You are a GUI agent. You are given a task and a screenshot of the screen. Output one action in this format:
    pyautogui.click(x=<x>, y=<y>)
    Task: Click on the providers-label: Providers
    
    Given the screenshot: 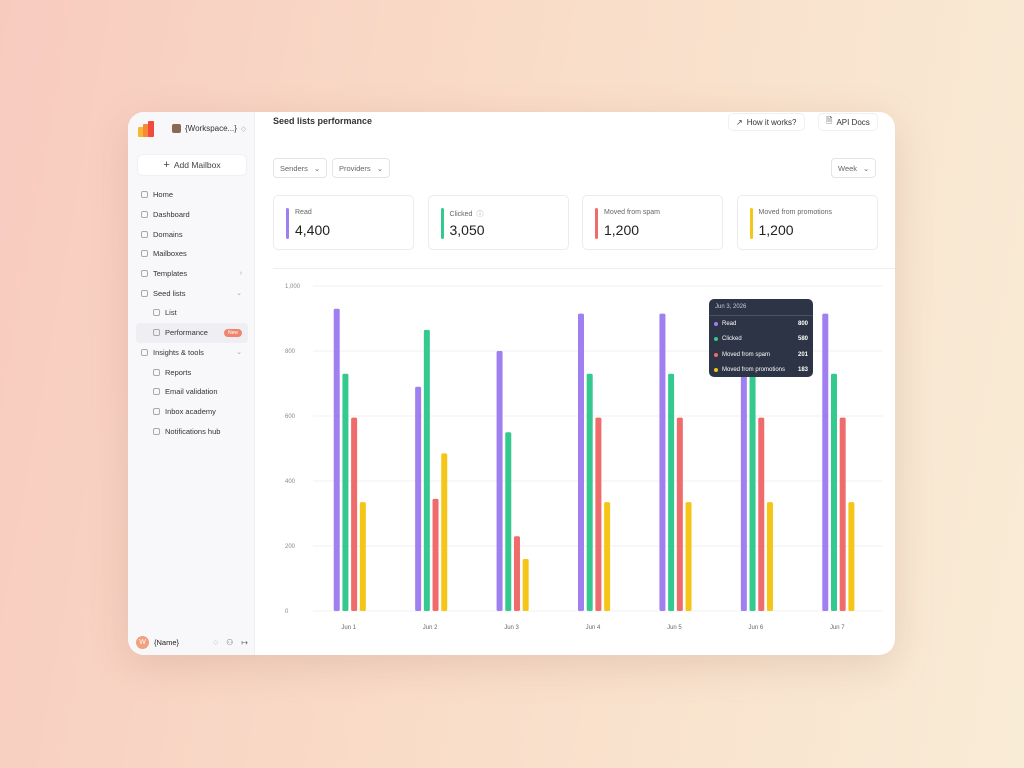 What is the action you would take?
    pyautogui.click(x=355, y=168)
    